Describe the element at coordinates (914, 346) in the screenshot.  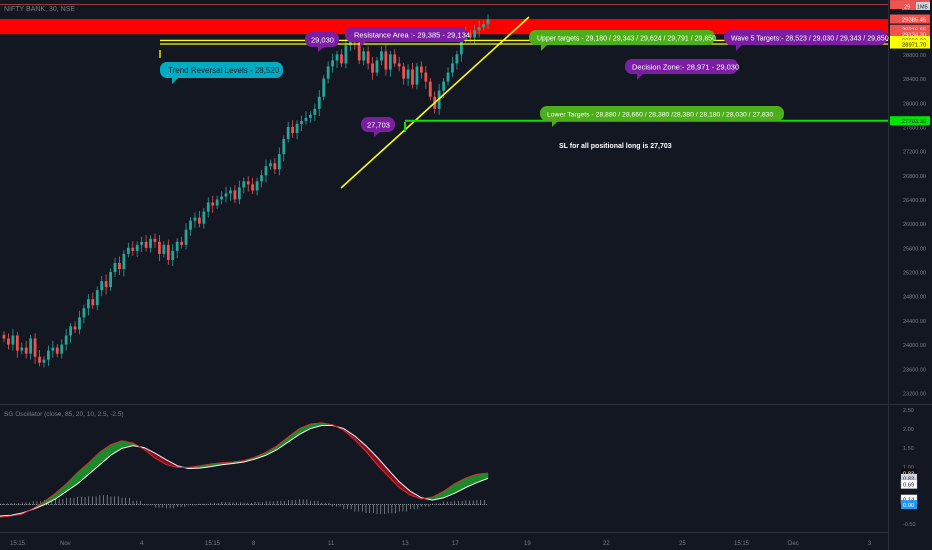
I see `price-tick-label: 24000.00` at that location.